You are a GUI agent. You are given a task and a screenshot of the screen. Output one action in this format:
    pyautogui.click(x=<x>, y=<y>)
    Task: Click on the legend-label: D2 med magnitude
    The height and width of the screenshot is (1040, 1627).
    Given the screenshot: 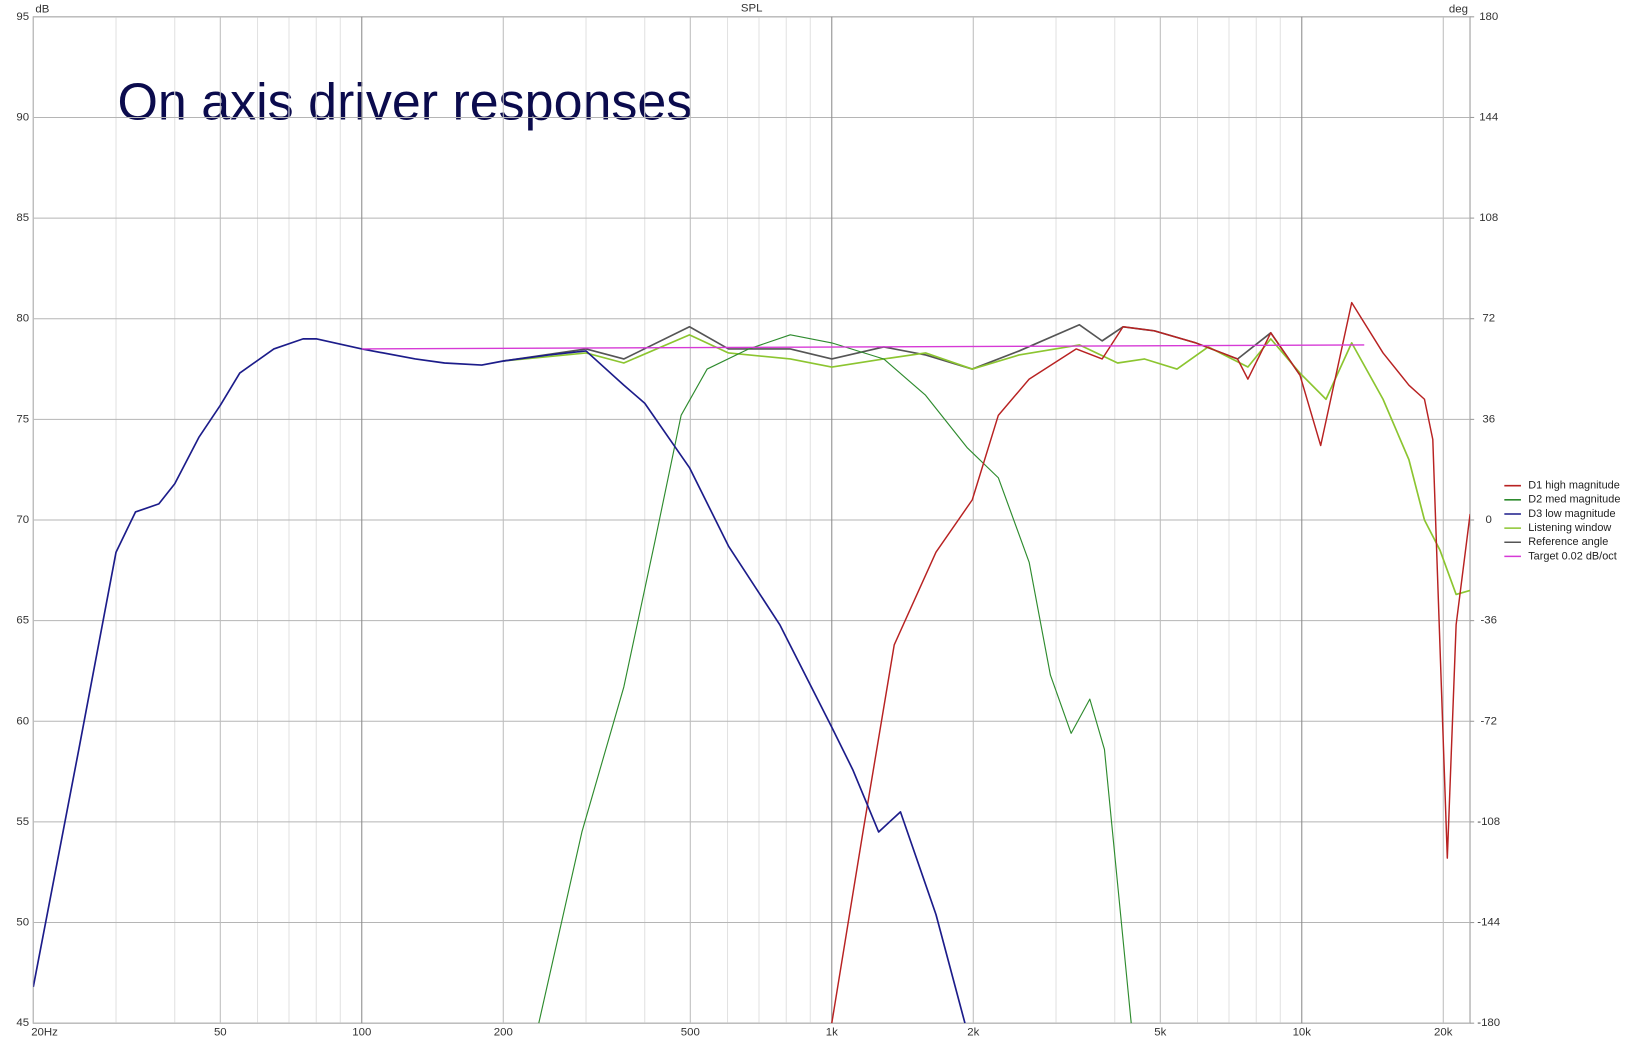 What is the action you would take?
    pyautogui.click(x=1574, y=500)
    